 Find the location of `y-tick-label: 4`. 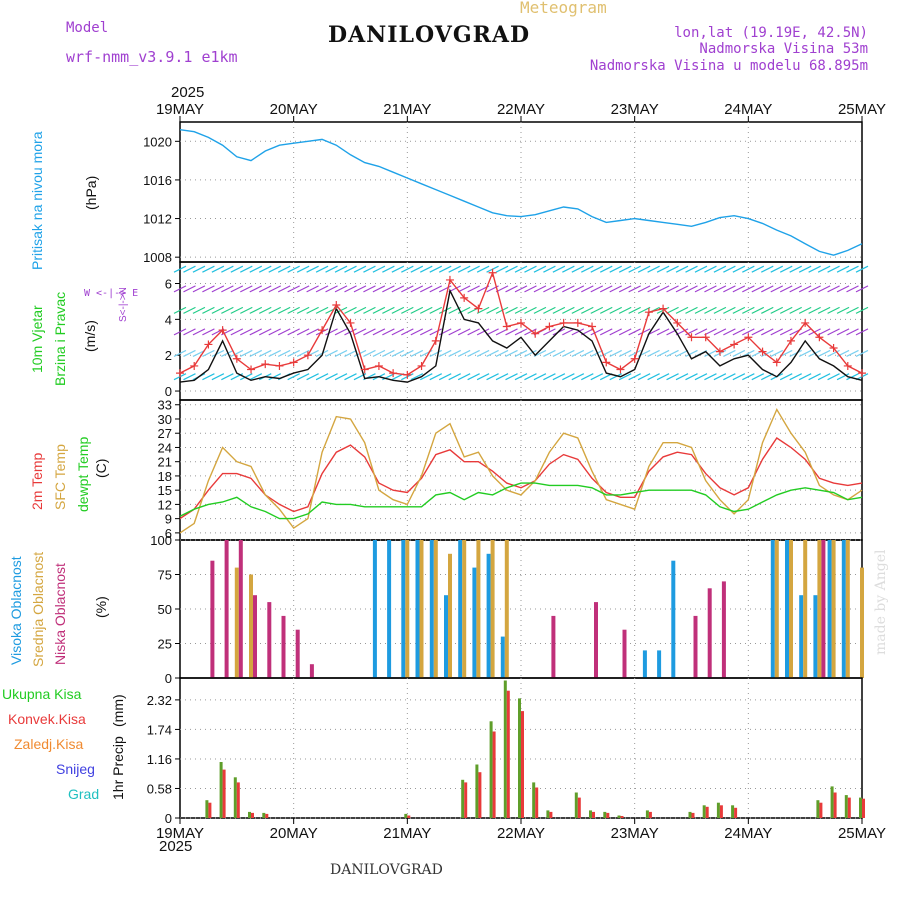

y-tick-label: 4 is located at coordinates (168, 319).